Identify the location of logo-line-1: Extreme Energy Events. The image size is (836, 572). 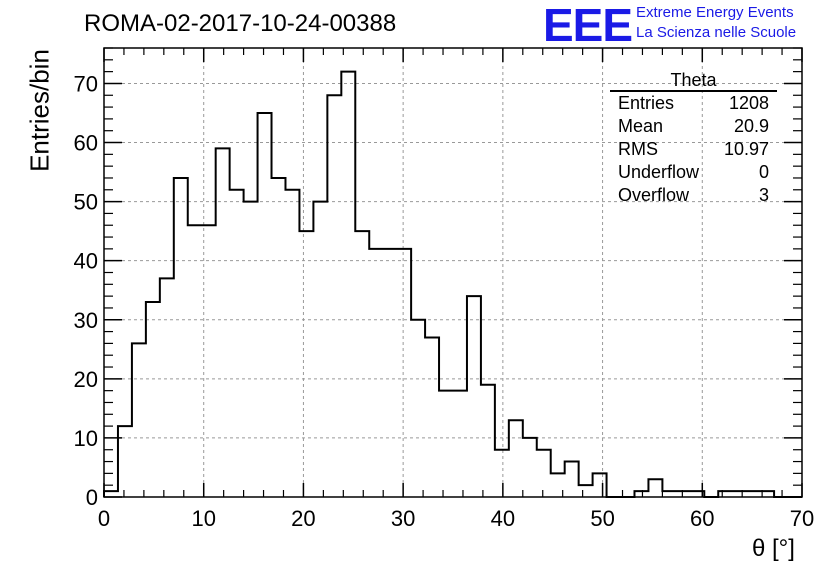
(715, 12).